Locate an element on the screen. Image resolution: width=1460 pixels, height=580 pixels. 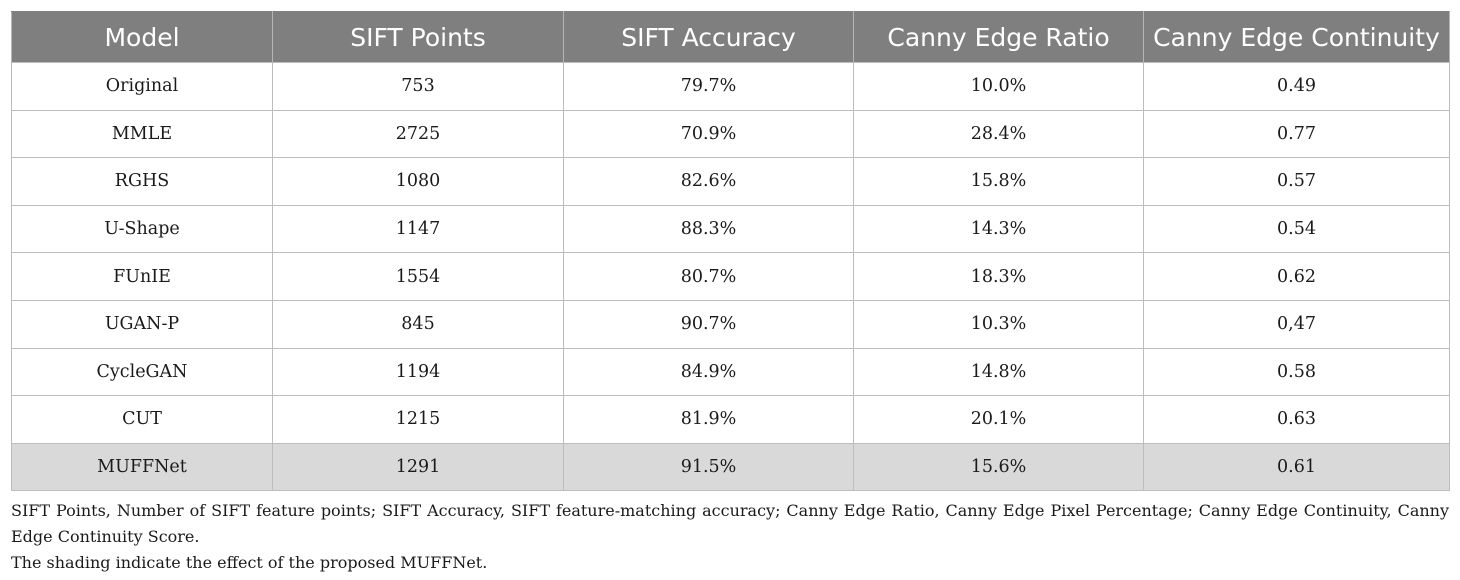
cell-sift-accuracy: 81.9% is located at coordinates (708, 419).